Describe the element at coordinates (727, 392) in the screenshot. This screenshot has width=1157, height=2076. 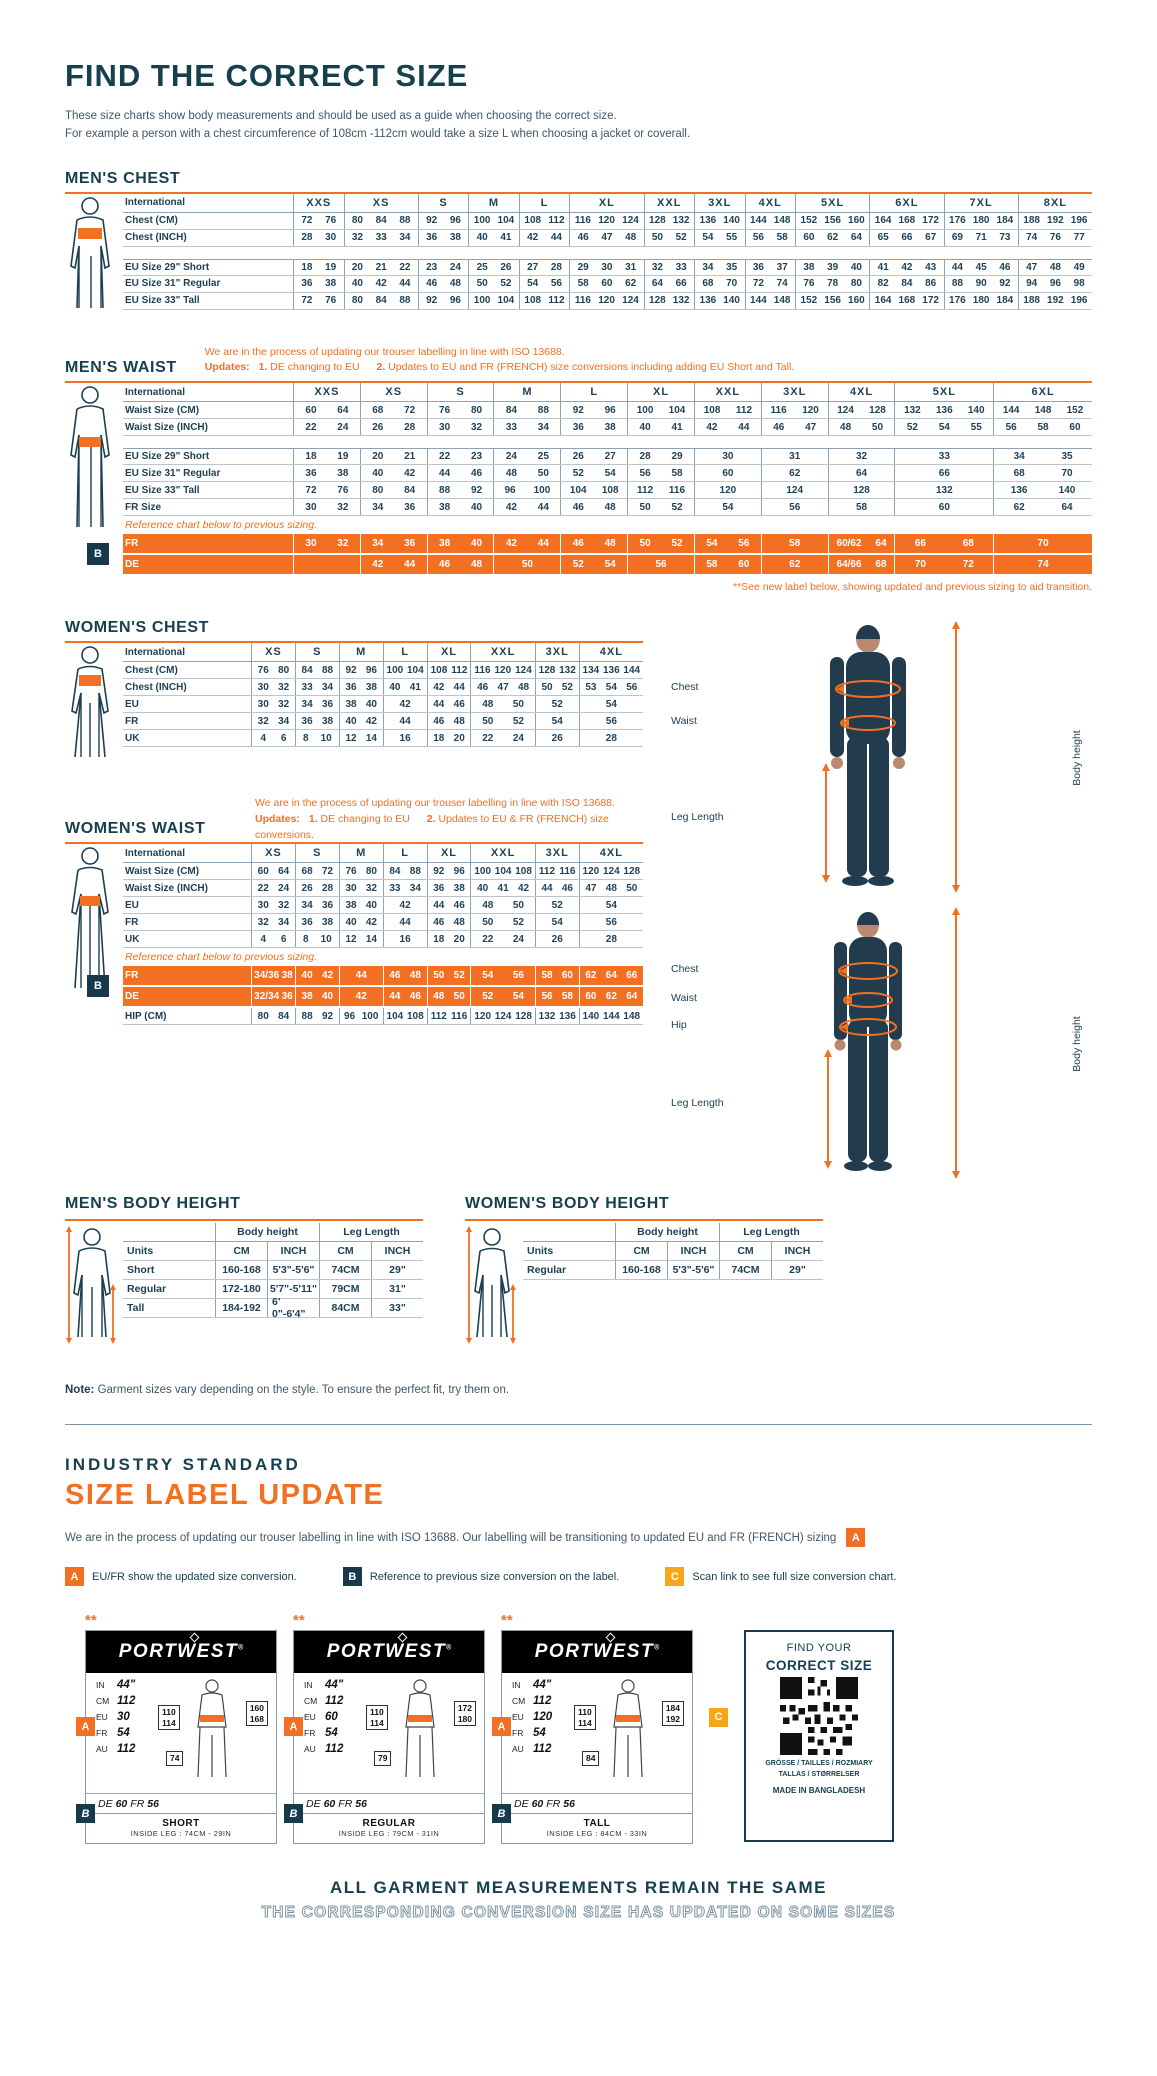
I see `table-cell: XXL` at that location.